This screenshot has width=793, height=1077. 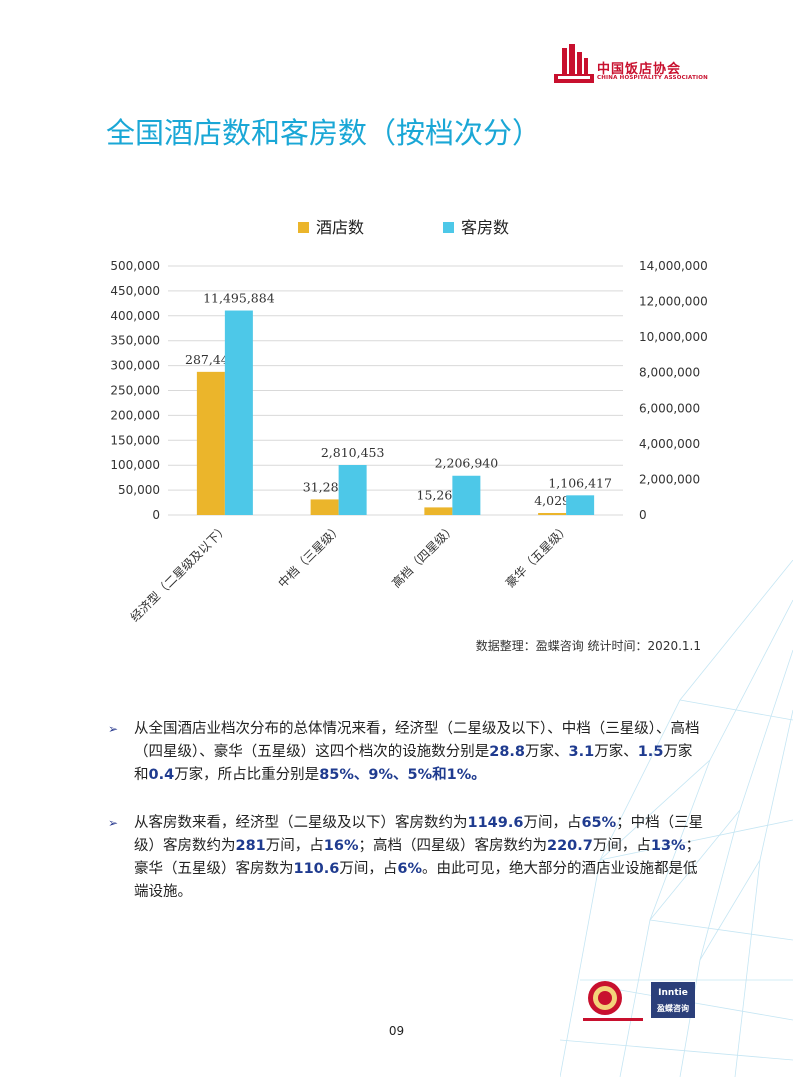 What do you see at coordinates (402, 775) in the screenshot?
I see `highlight-value: 85%、9%、5%和1%。` at bounding box center [402, 775].